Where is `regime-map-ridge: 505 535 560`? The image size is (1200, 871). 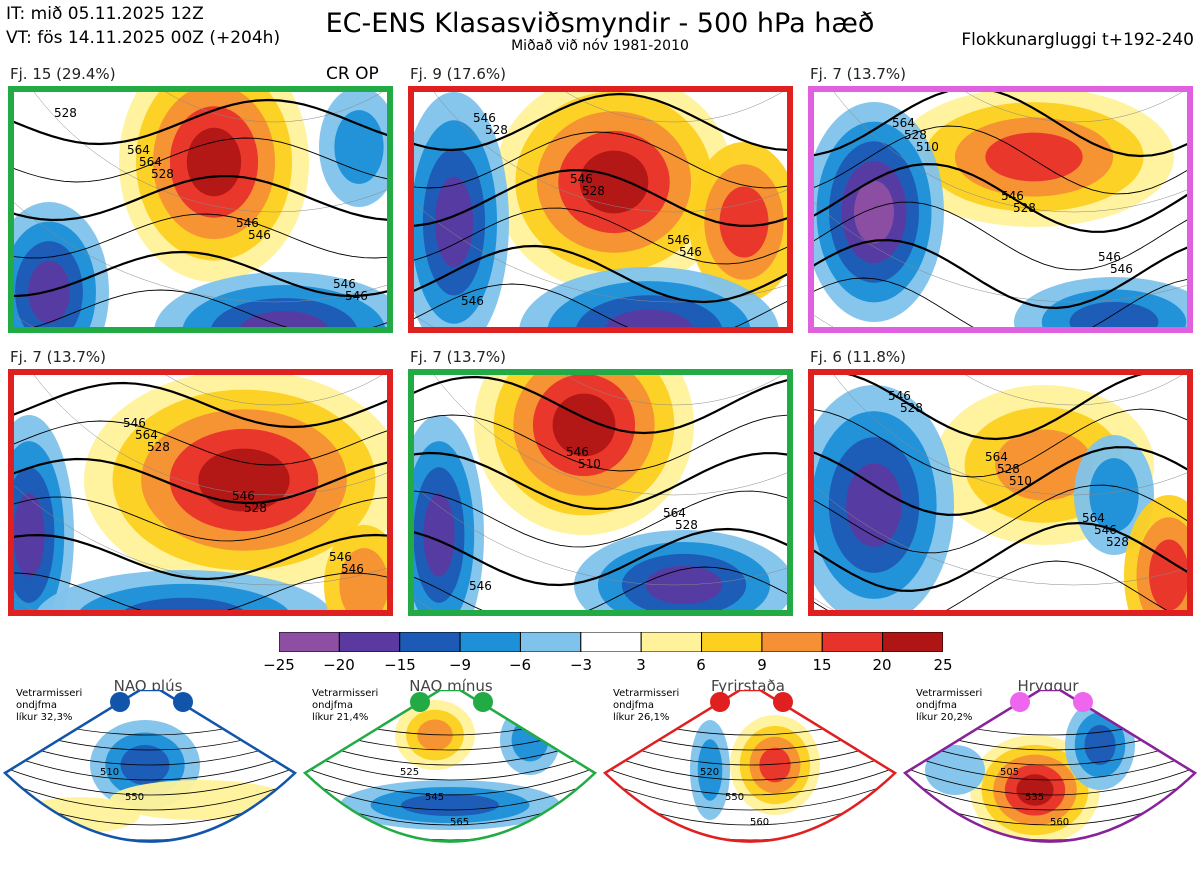
regime-map-ridge: 505 535 560 is located at coordinates (1050, 766).